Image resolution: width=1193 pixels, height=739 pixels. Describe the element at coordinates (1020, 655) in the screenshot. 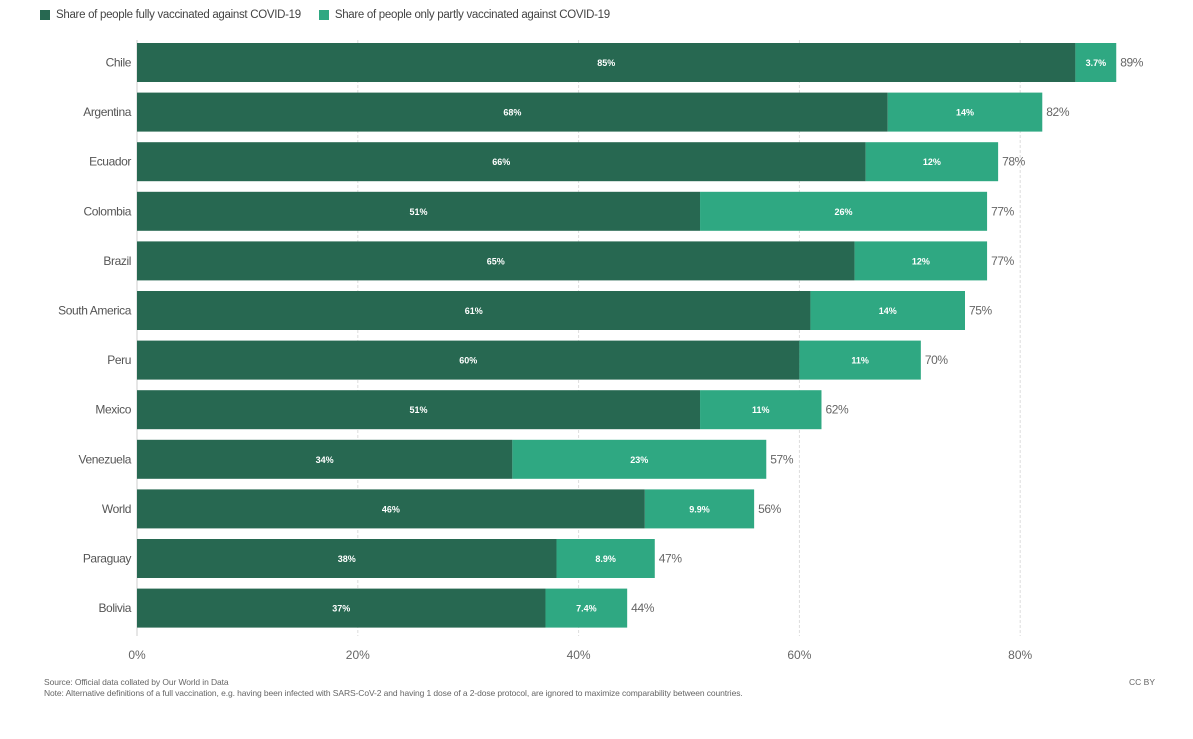

I see `x-tick-label: 80%` at that location.